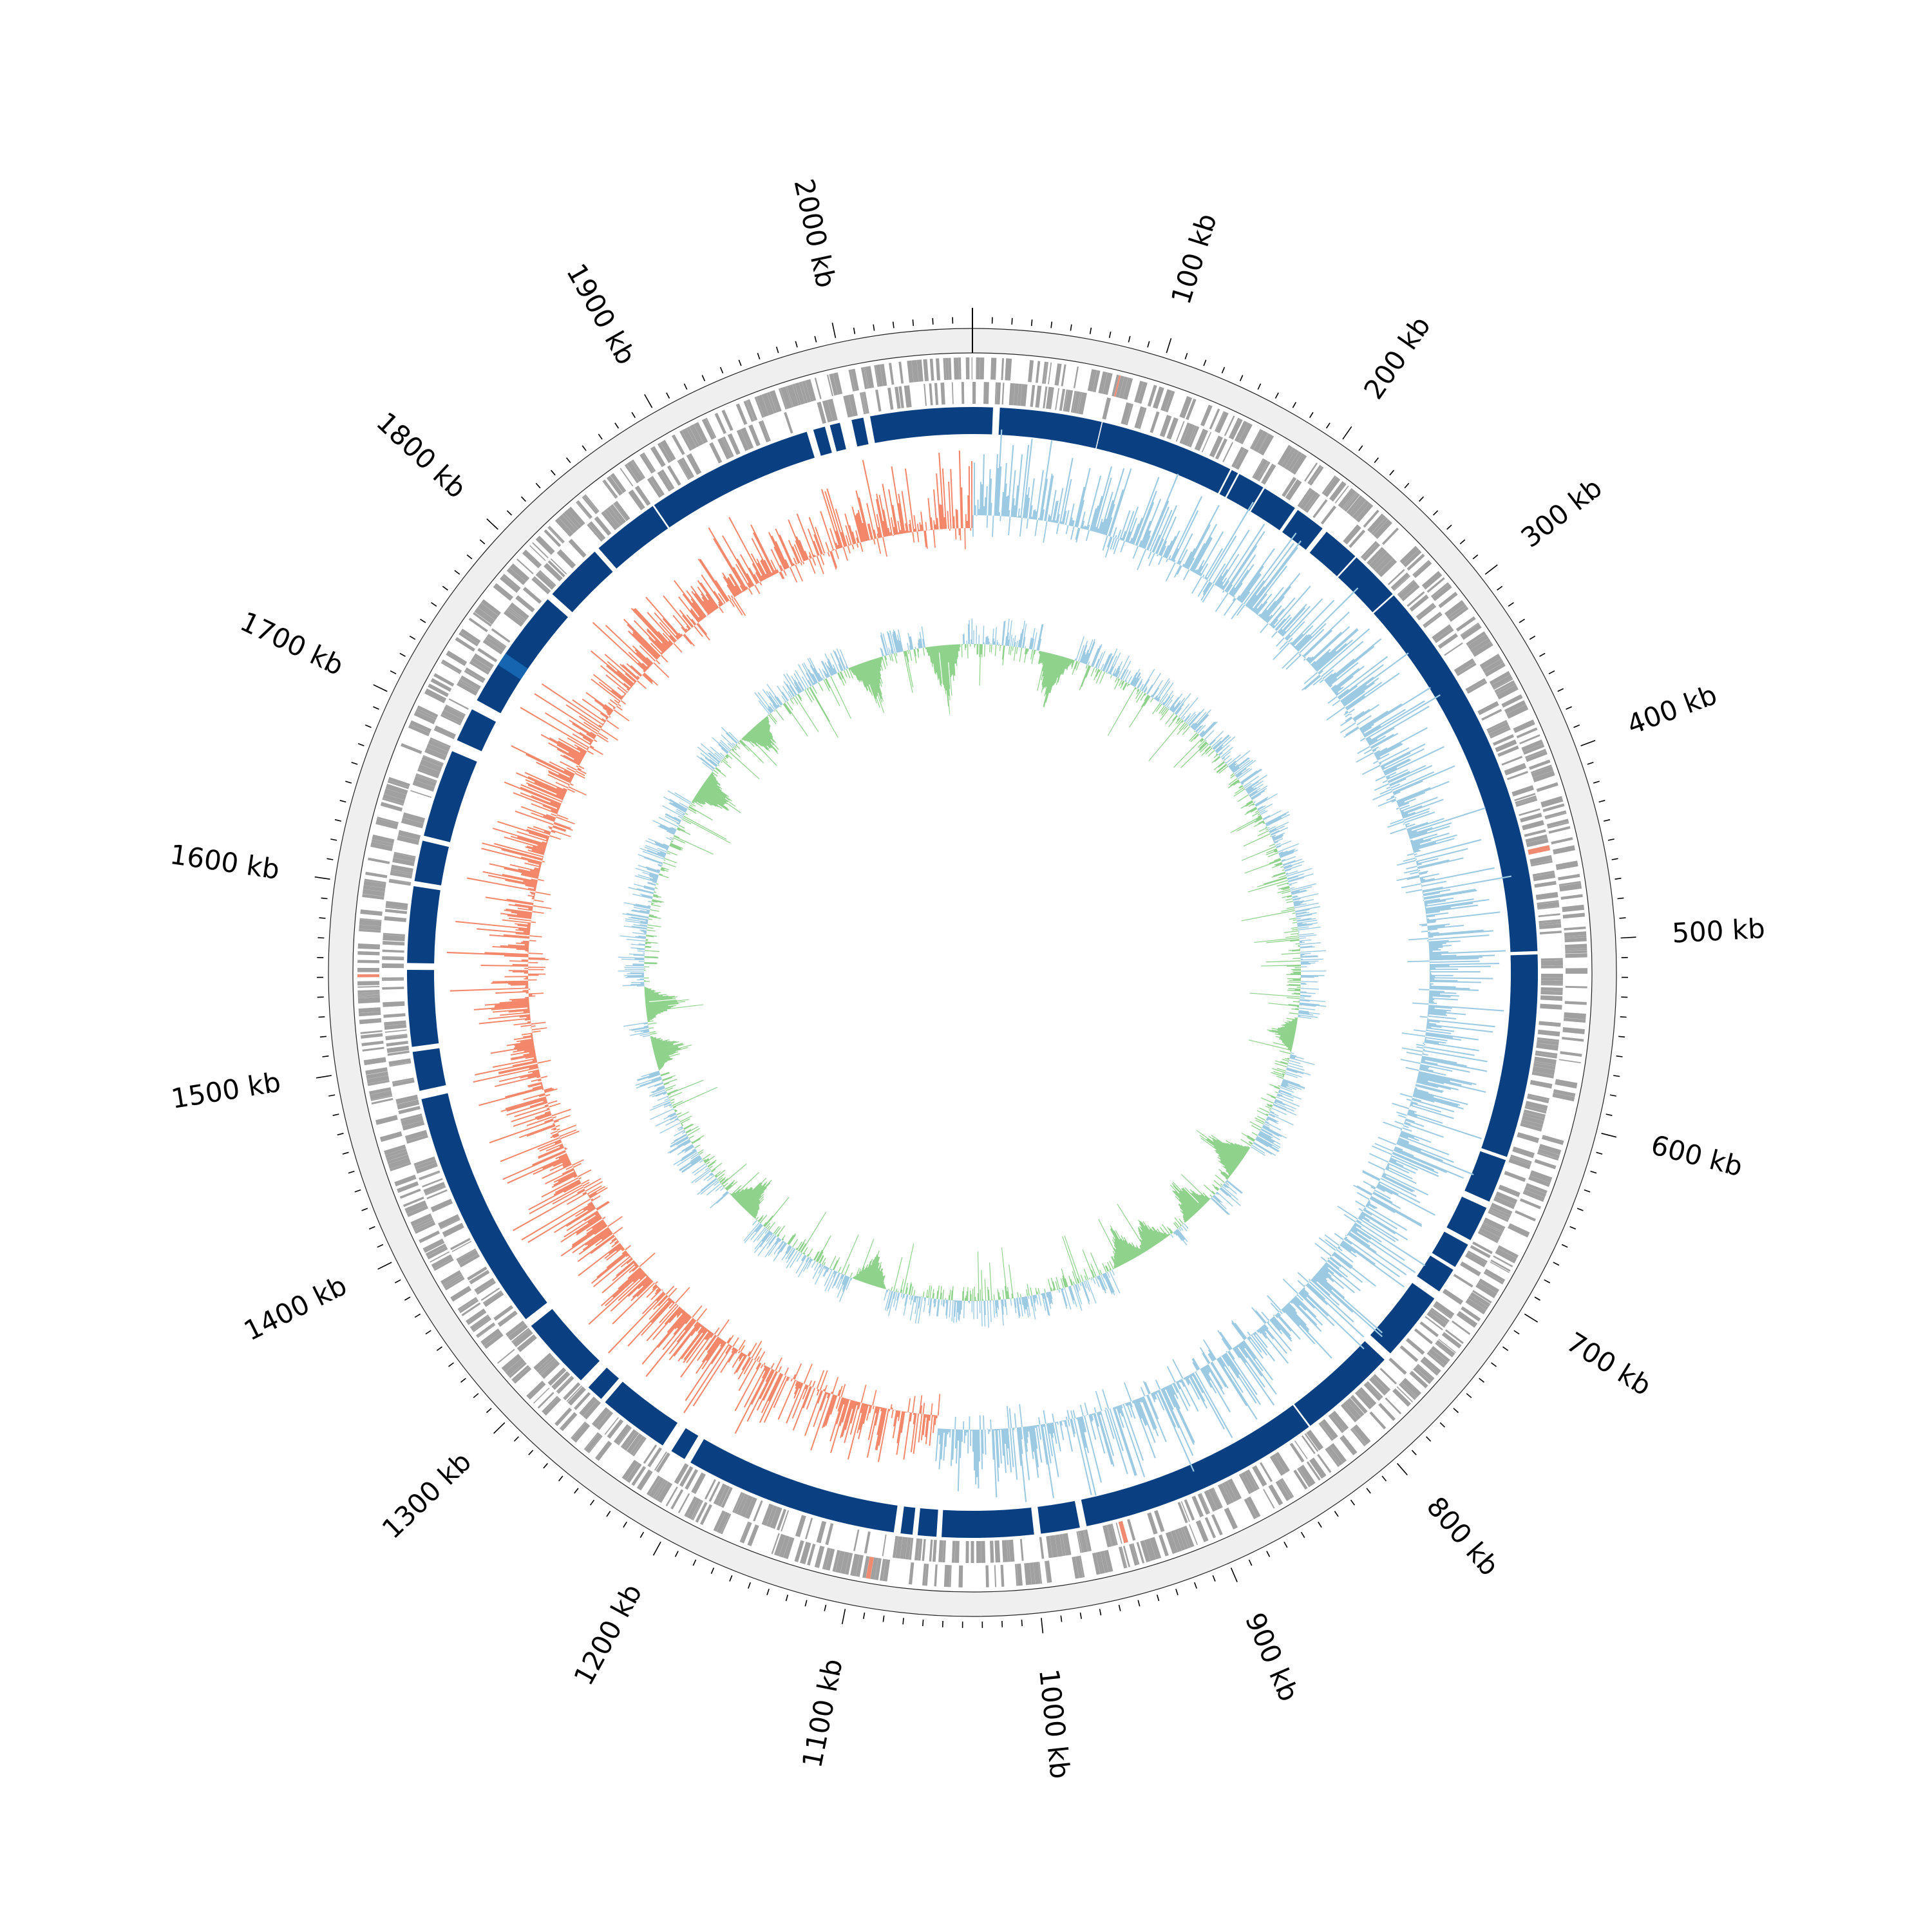  What do you see at coordinates (1562, 512) in the screenshot?
I see `tick-label: 300 kb` at bounding box center [1562, 512].